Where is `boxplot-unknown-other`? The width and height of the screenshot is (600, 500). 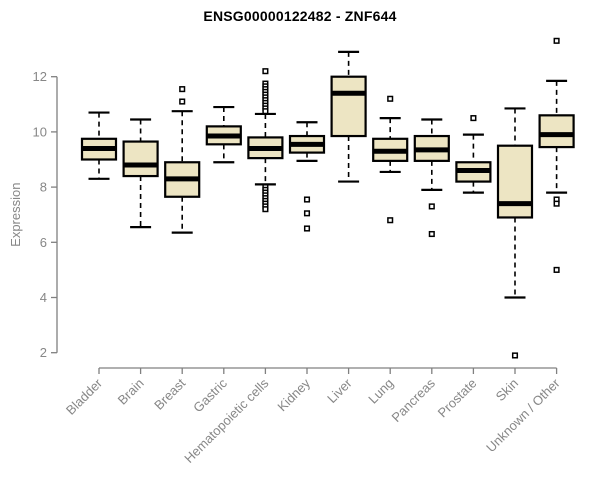
boxplot-unknown-other is located at coordinates (556, 155).